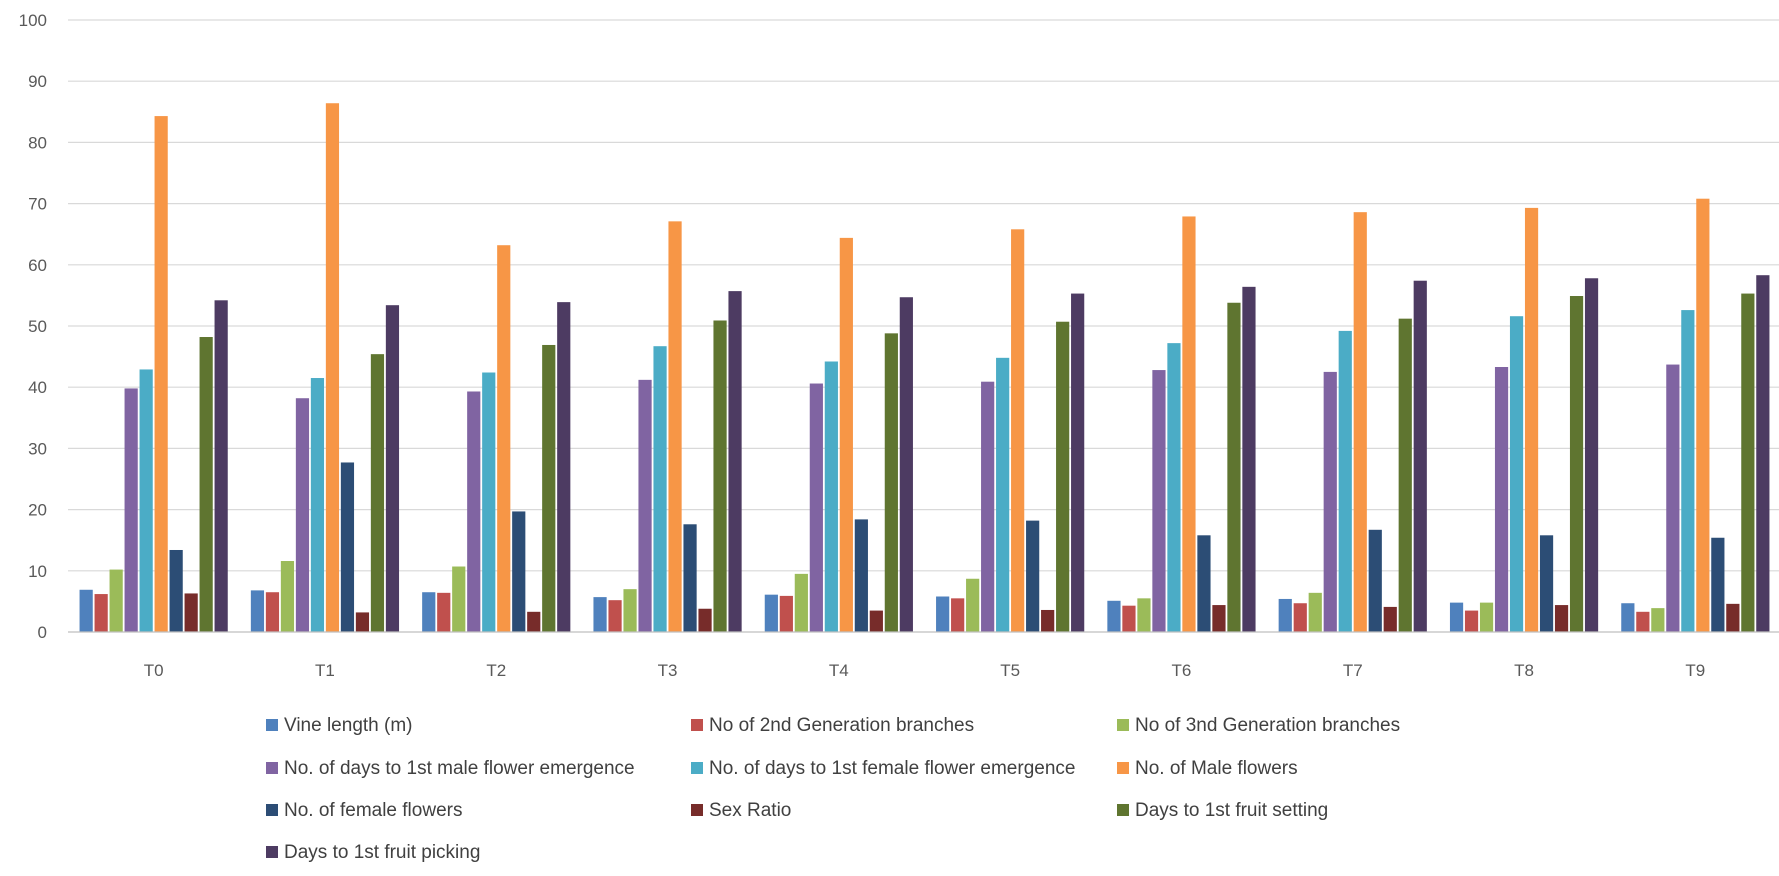  What do you see at coordinates (750, 810) in the screenshot?
I see `legend-label: Sex Ratio` at bounding box center [750, 810].